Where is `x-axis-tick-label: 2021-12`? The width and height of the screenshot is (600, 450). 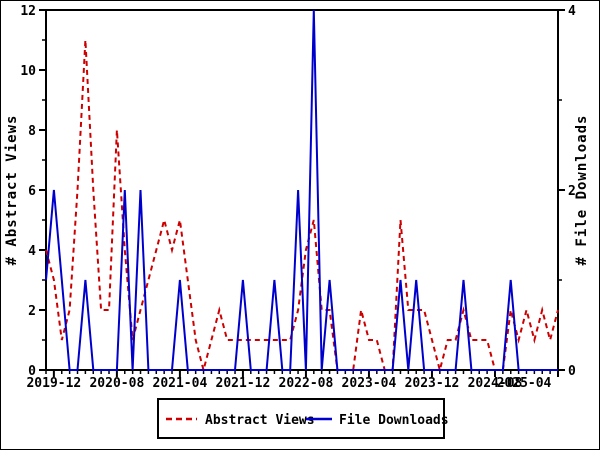 x-axis-tick-label: 2021-12 is located at coordinates (243, 383).